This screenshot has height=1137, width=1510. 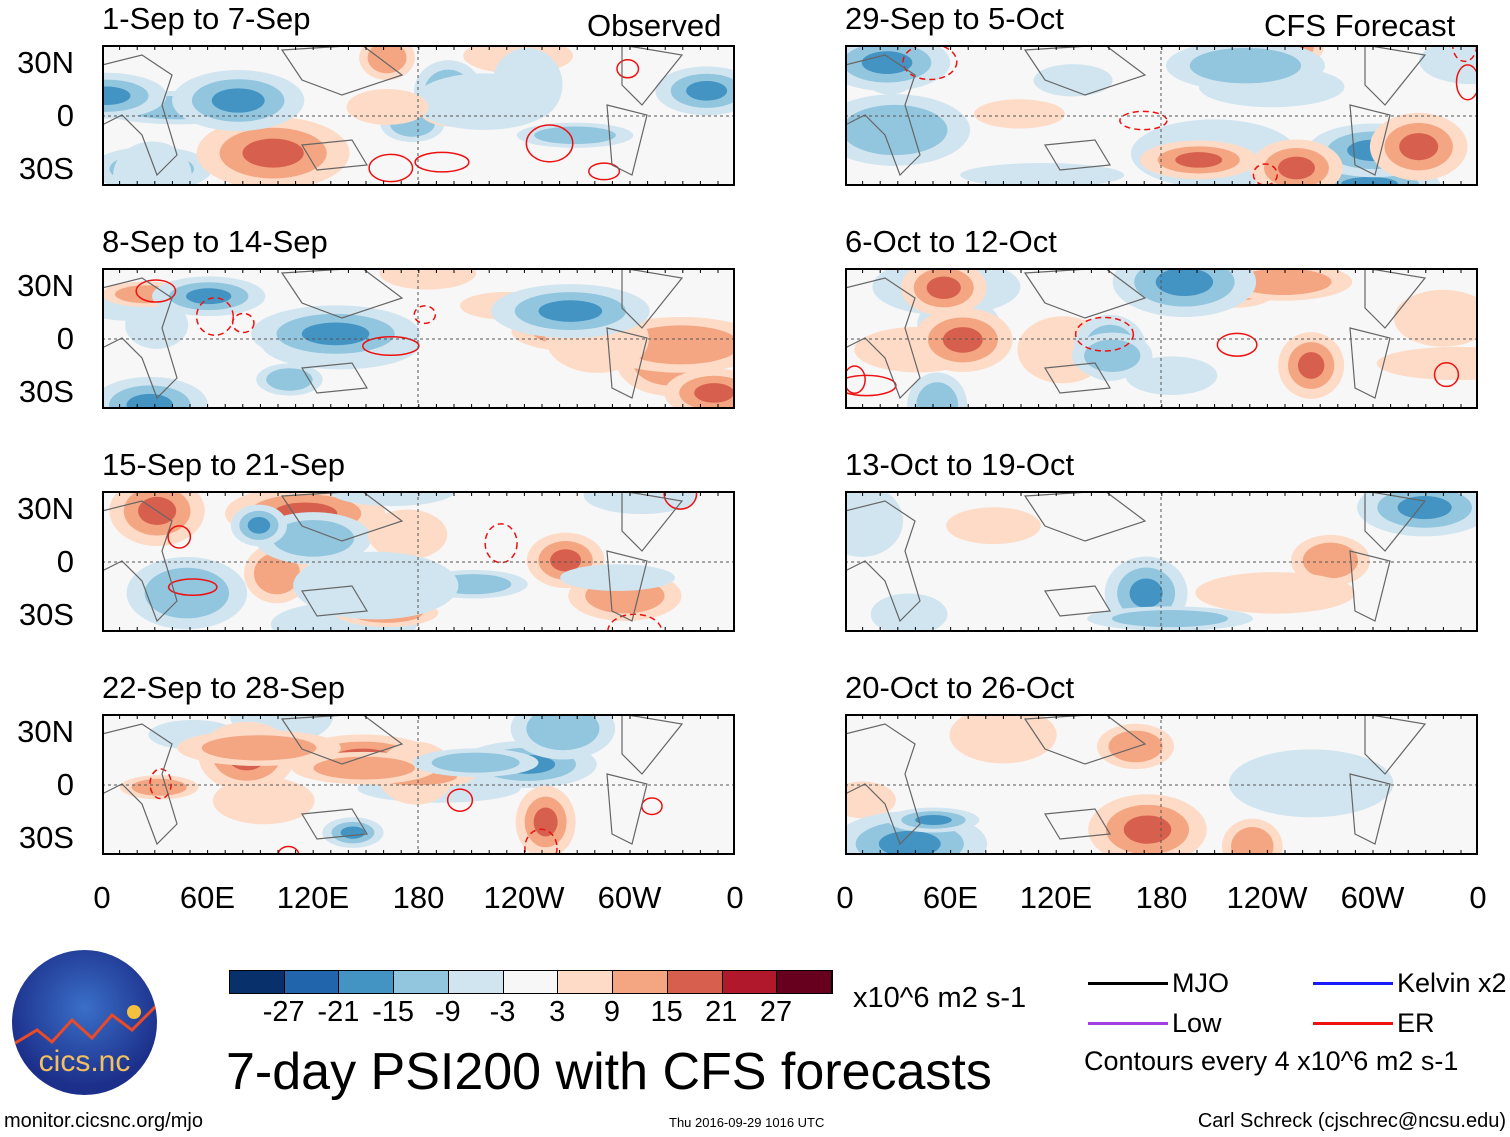 What do you see at coordinates (654, 25) in the screenshot?
I see `observed-label: Observed` at bounding box center [654, 25].